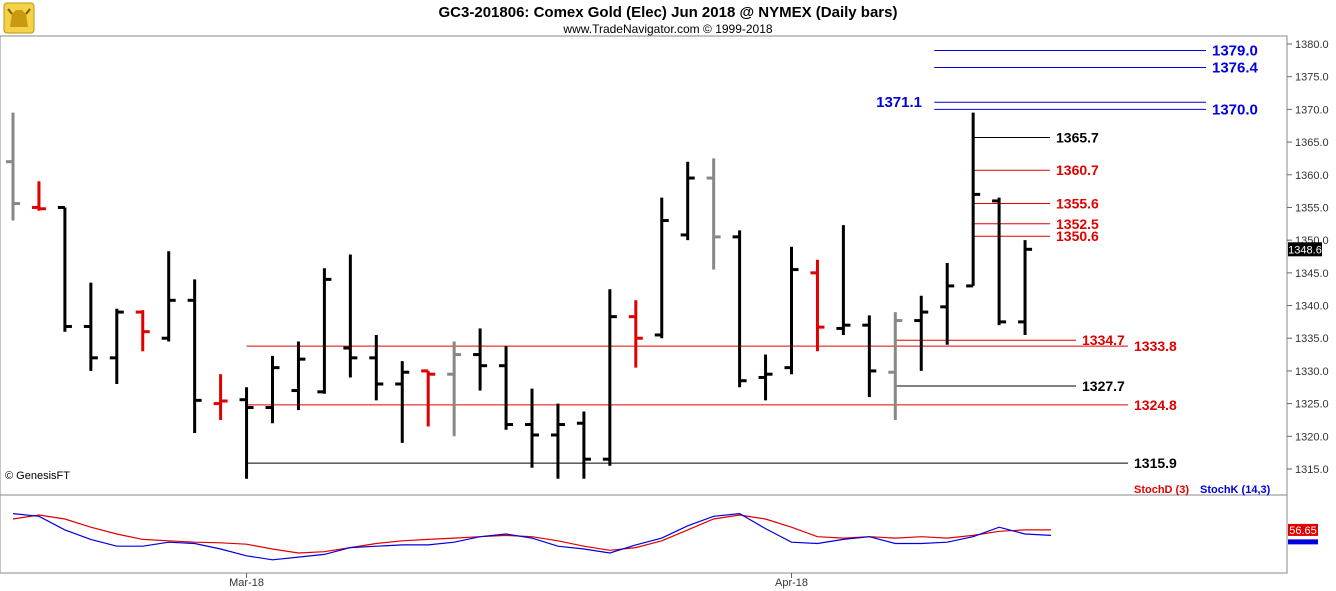 Image resolution: width=1336 pixels, height=591 pixels. I want to click on y-tick-label: 1375.0, so click(1312, 78).